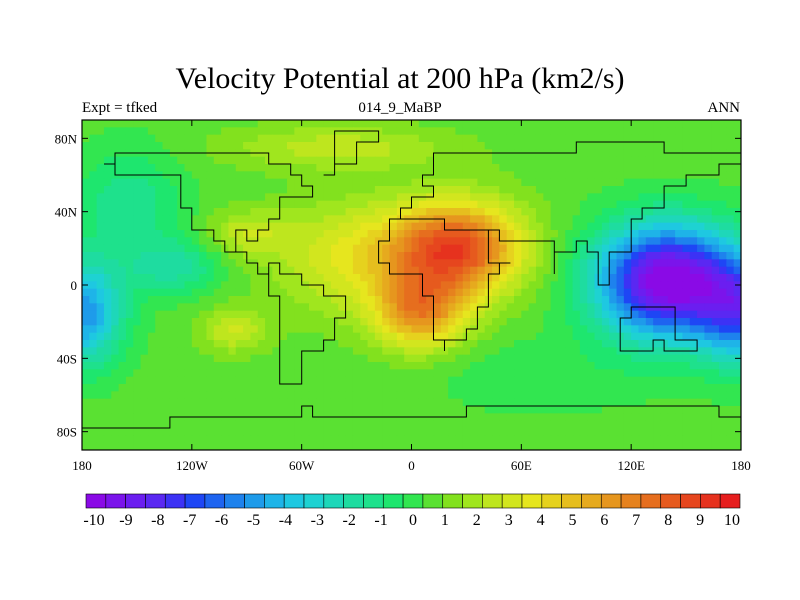  I want to click on y-tick-label: 0, so click(74, 285).